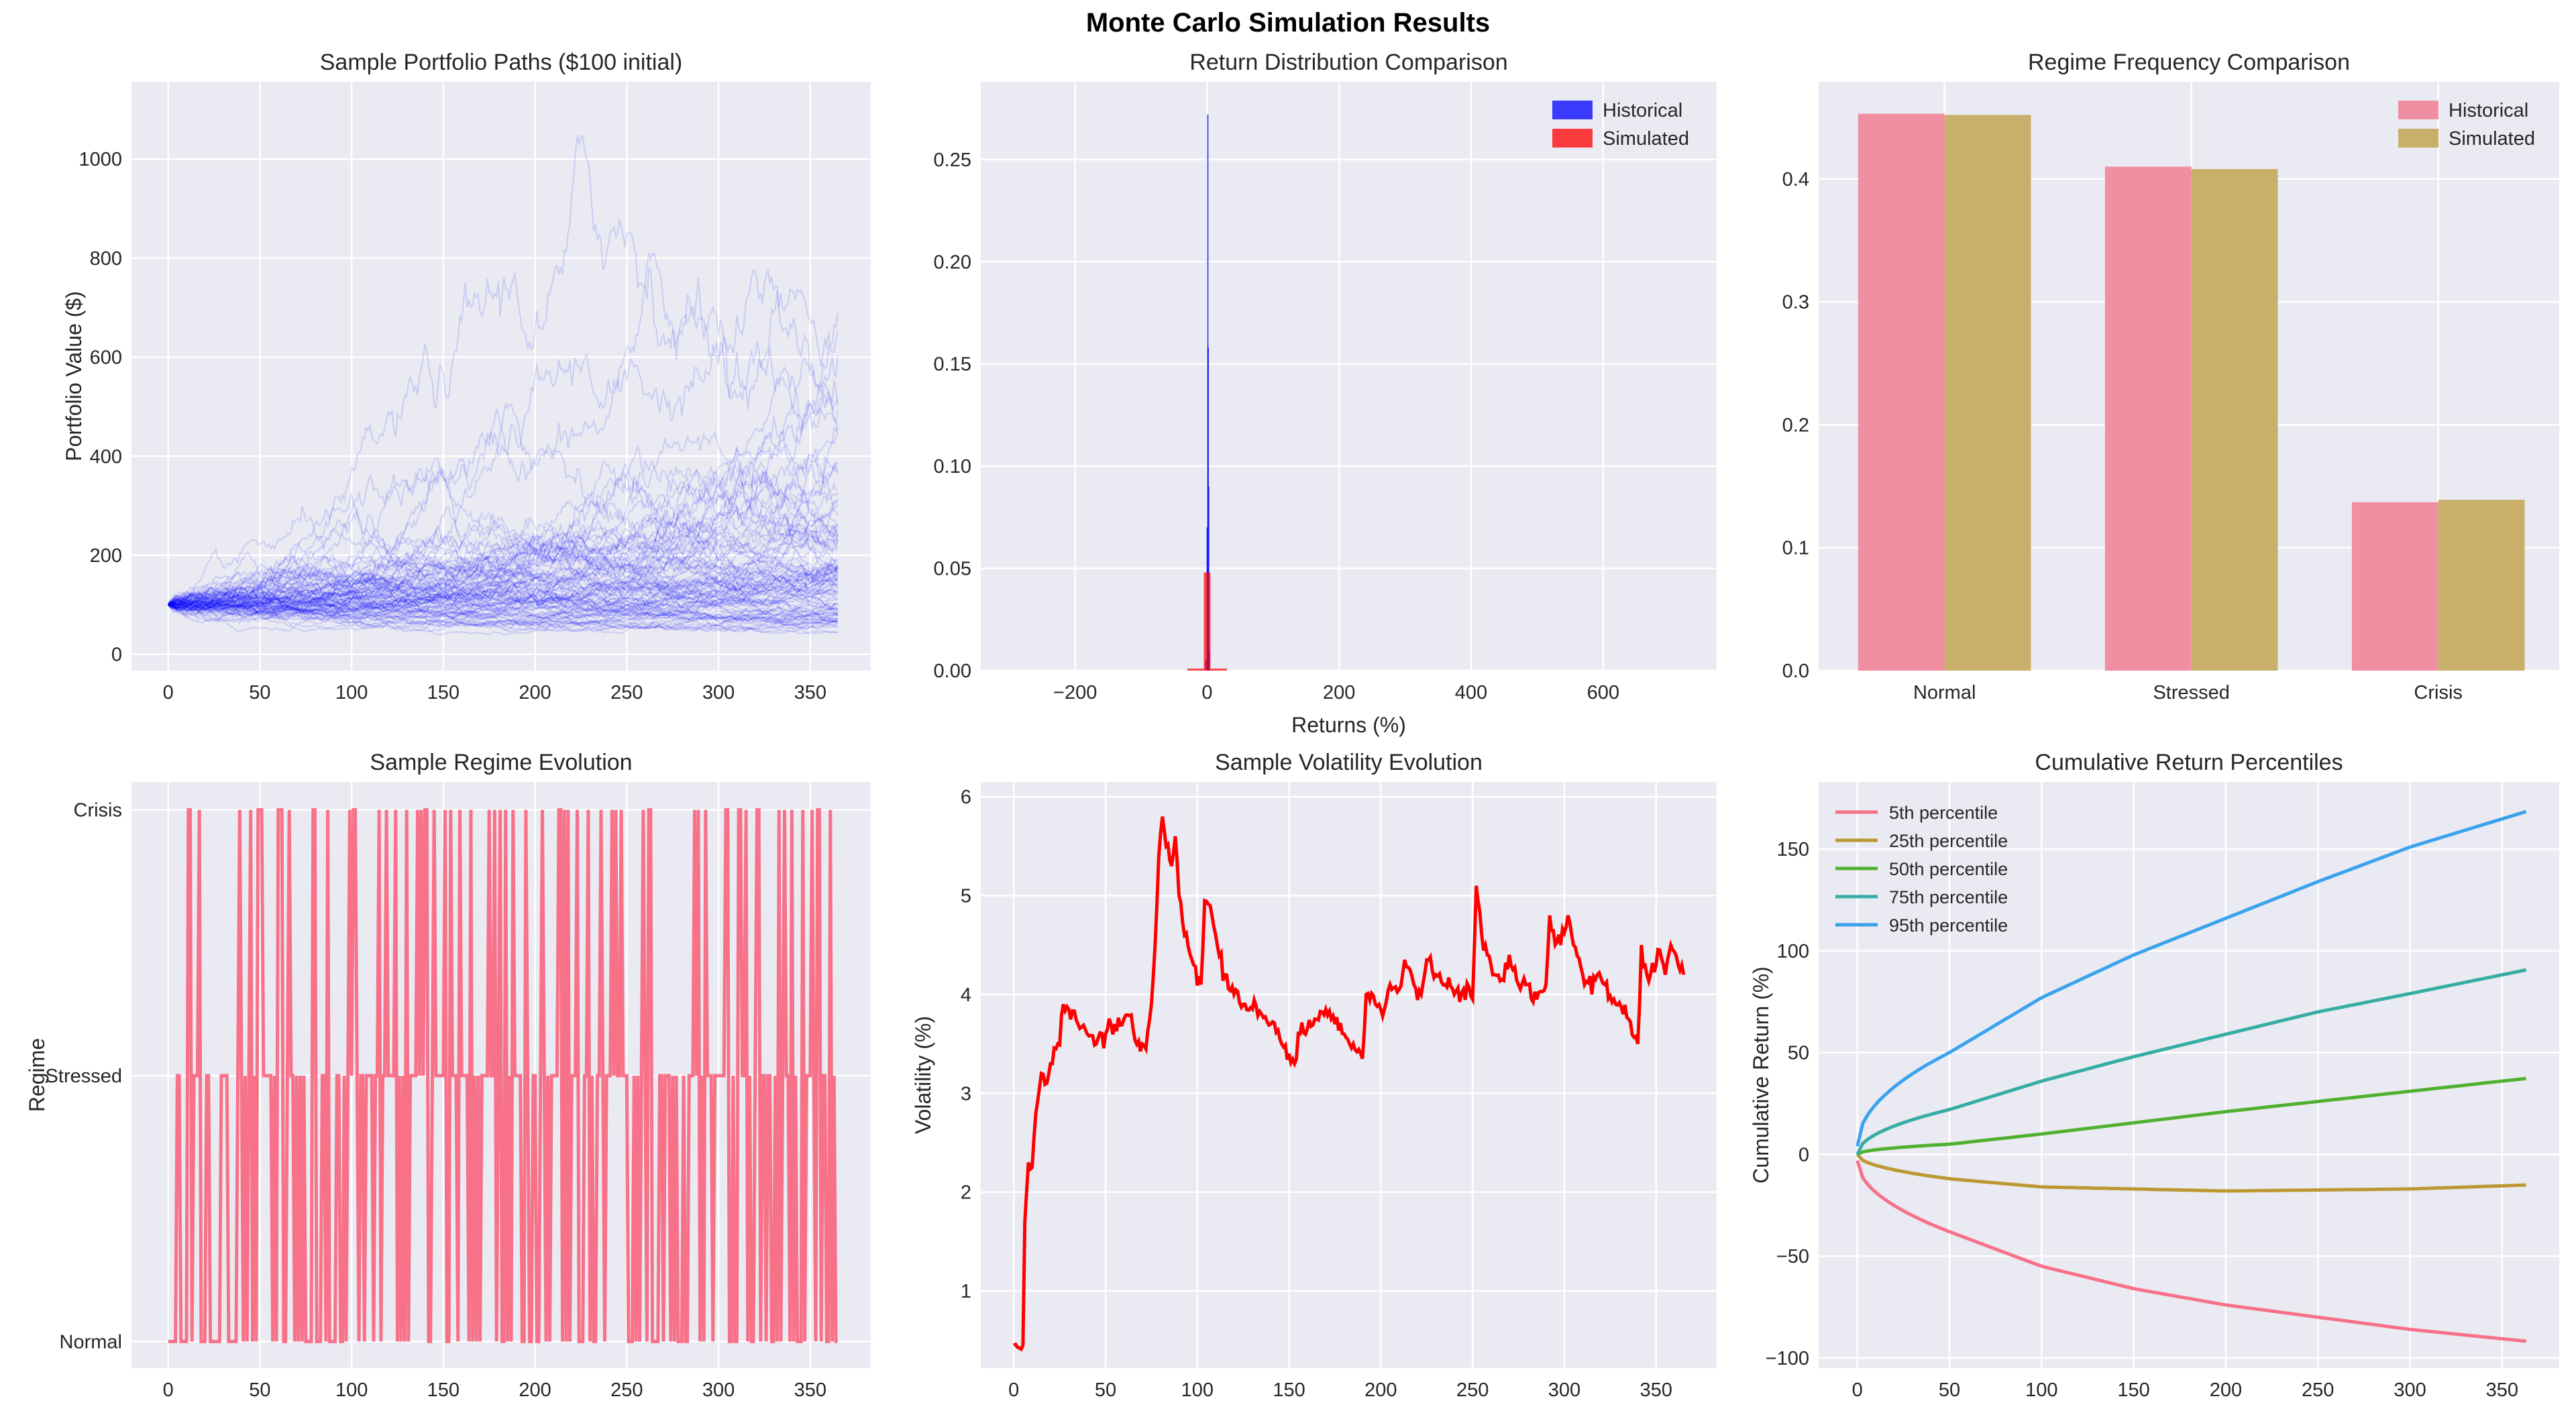 The image size is (2576, 1415). Describe the element at coordinates (2148, 418) in the screenshot. I see `historical-bar` at that location.